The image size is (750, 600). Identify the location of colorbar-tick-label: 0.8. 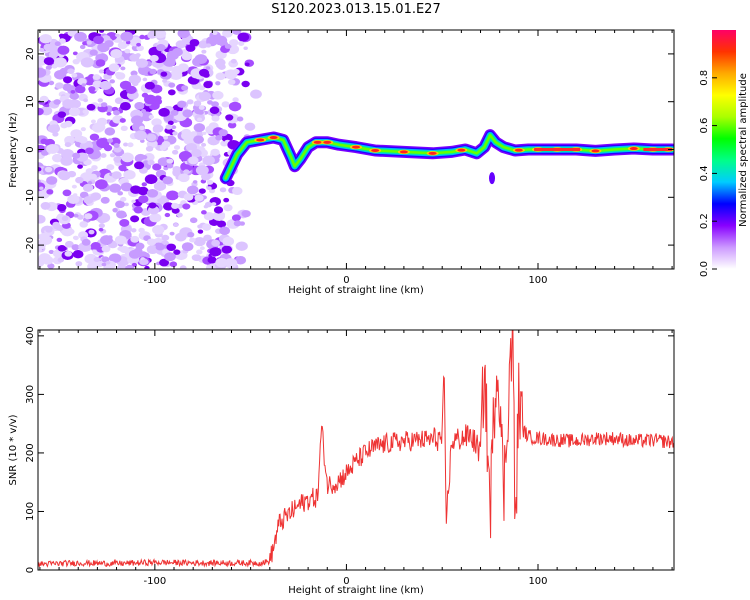
(704, 78).